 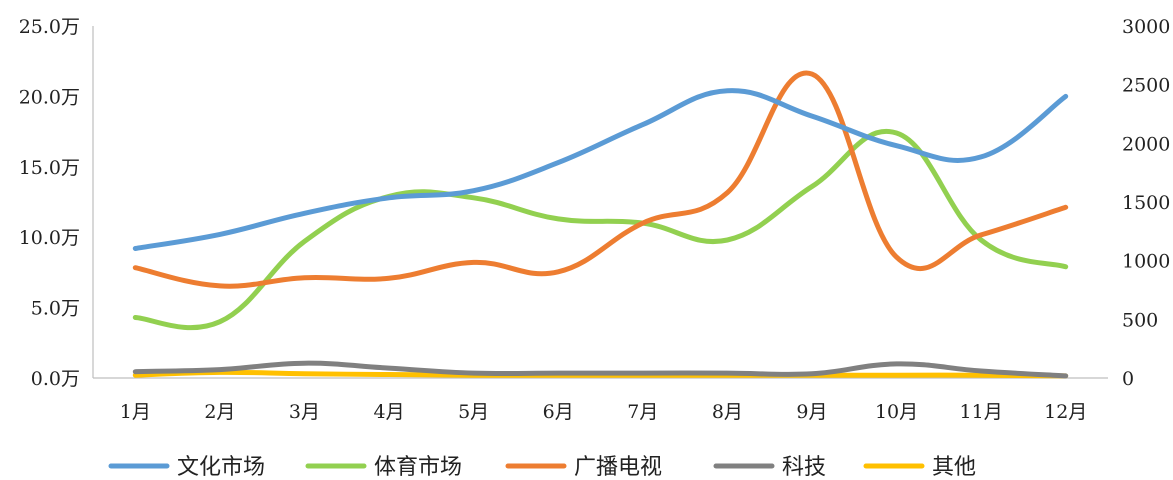 I want to click on x-tick-label: 12月, so click(x=1065, y=412).